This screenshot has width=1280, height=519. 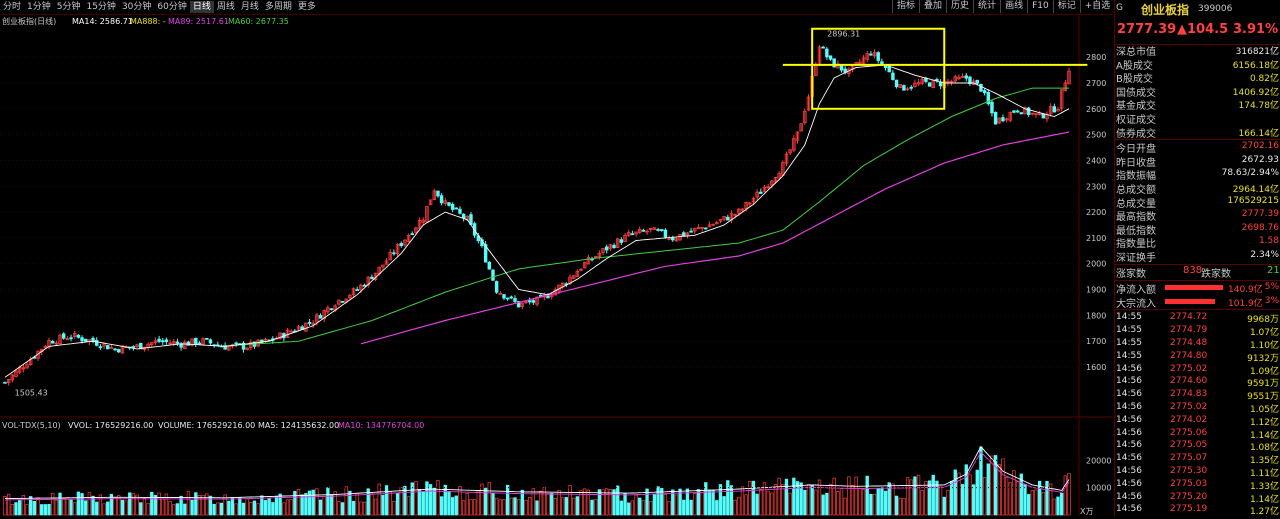 What do you see at coordinates (1136, 291) in the screenshot?
I see `flow-label: 净流入额` at bounding box center [1136, 291].